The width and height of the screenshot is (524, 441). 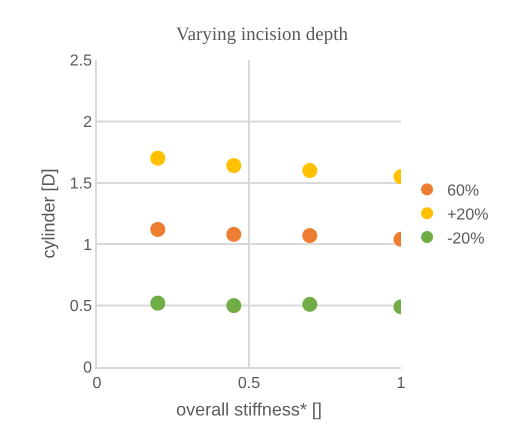 I want to click on y-axis-title: cylinder [D], so click(x=48, y=213).